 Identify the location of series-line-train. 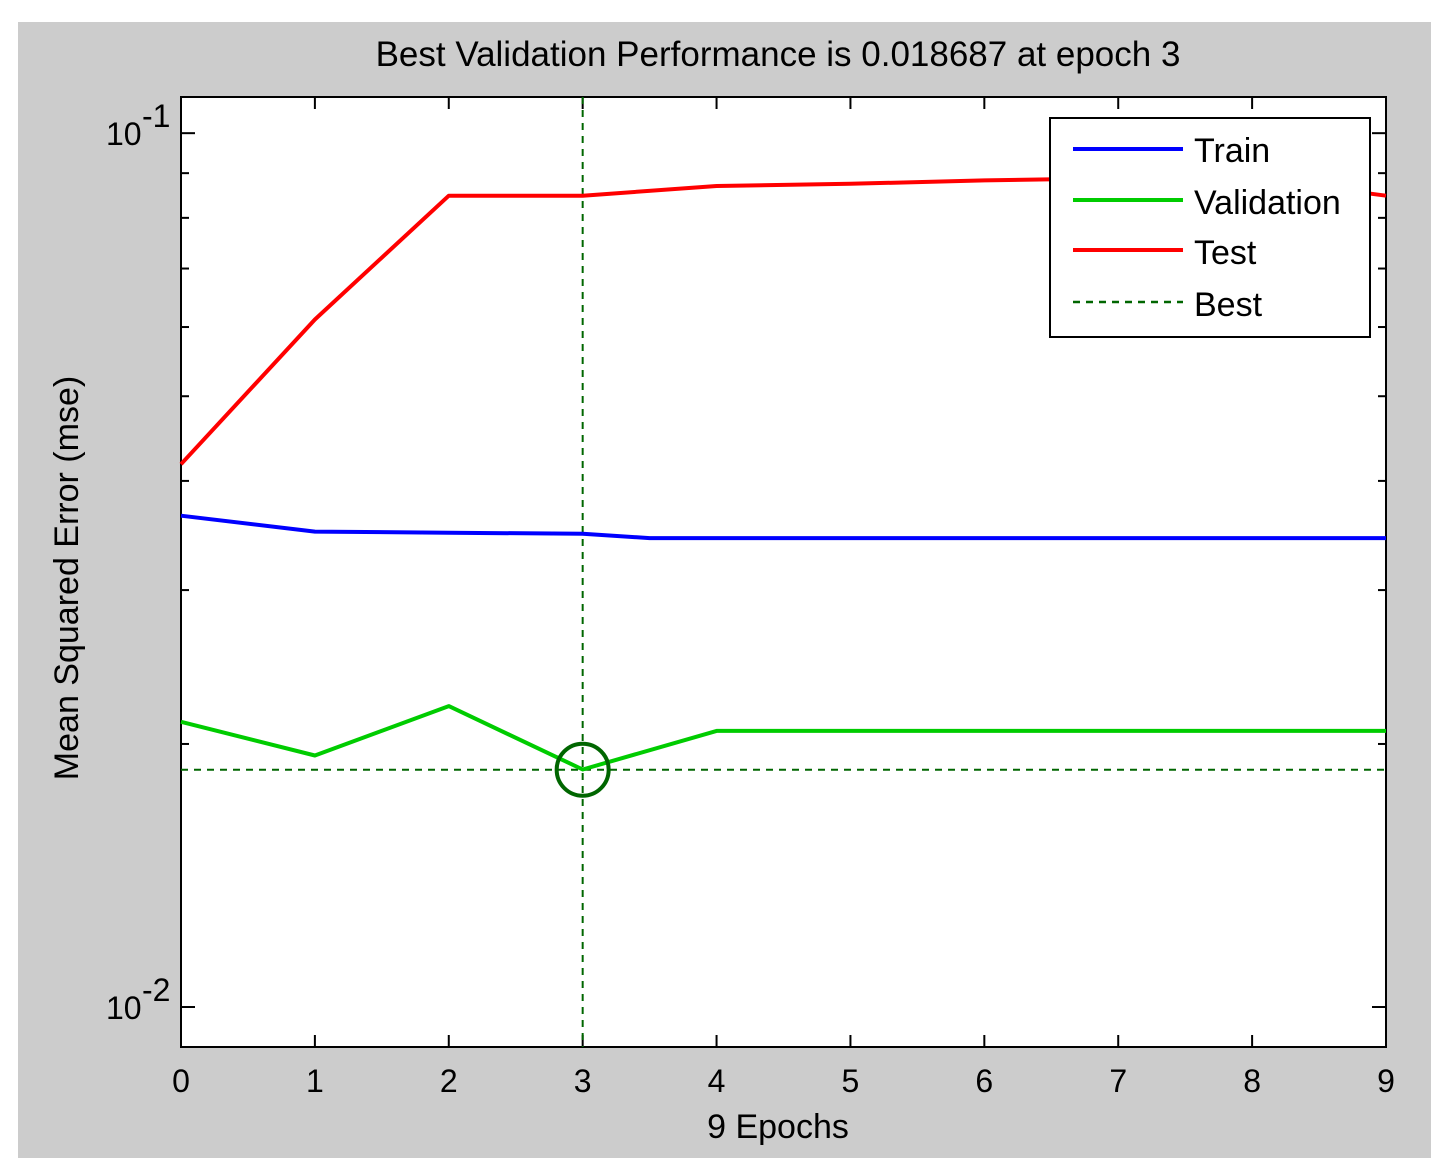
(783, 527).